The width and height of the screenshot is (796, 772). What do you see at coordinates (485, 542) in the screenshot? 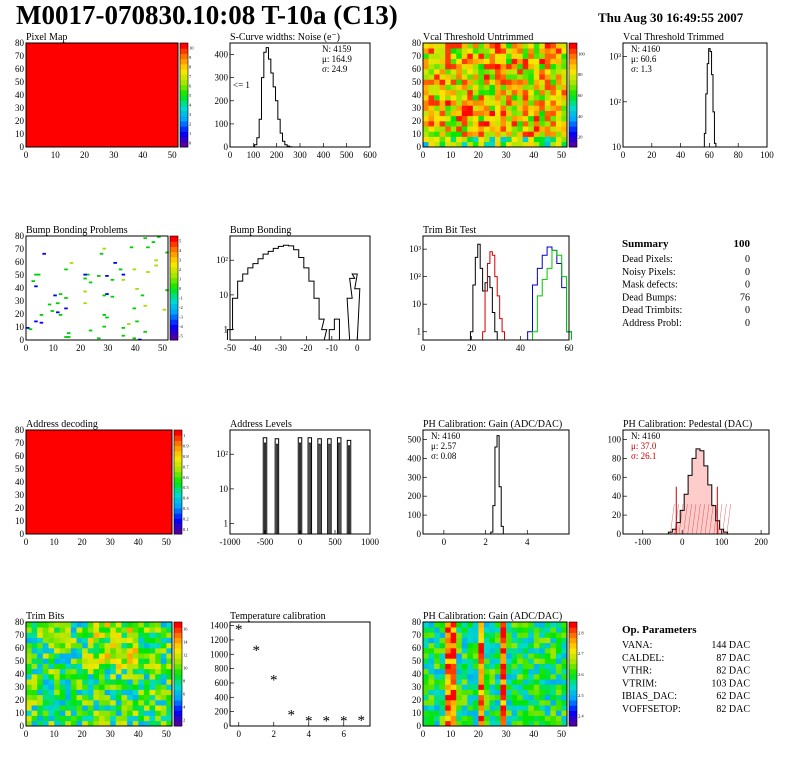
I see `x-tick-label: 2` at bounding box center [485, 542].